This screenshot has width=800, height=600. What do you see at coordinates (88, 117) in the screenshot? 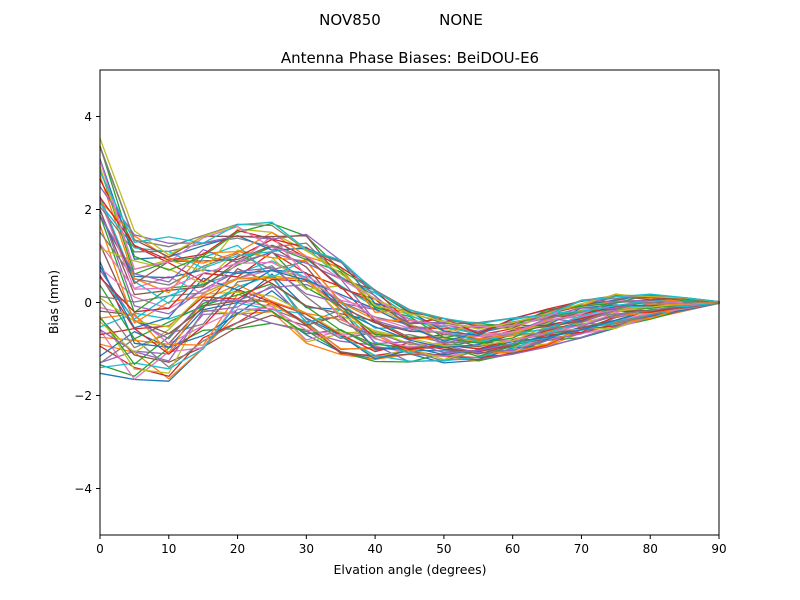
I see `y-tick-label: 4` at bounding box center [88, 117].